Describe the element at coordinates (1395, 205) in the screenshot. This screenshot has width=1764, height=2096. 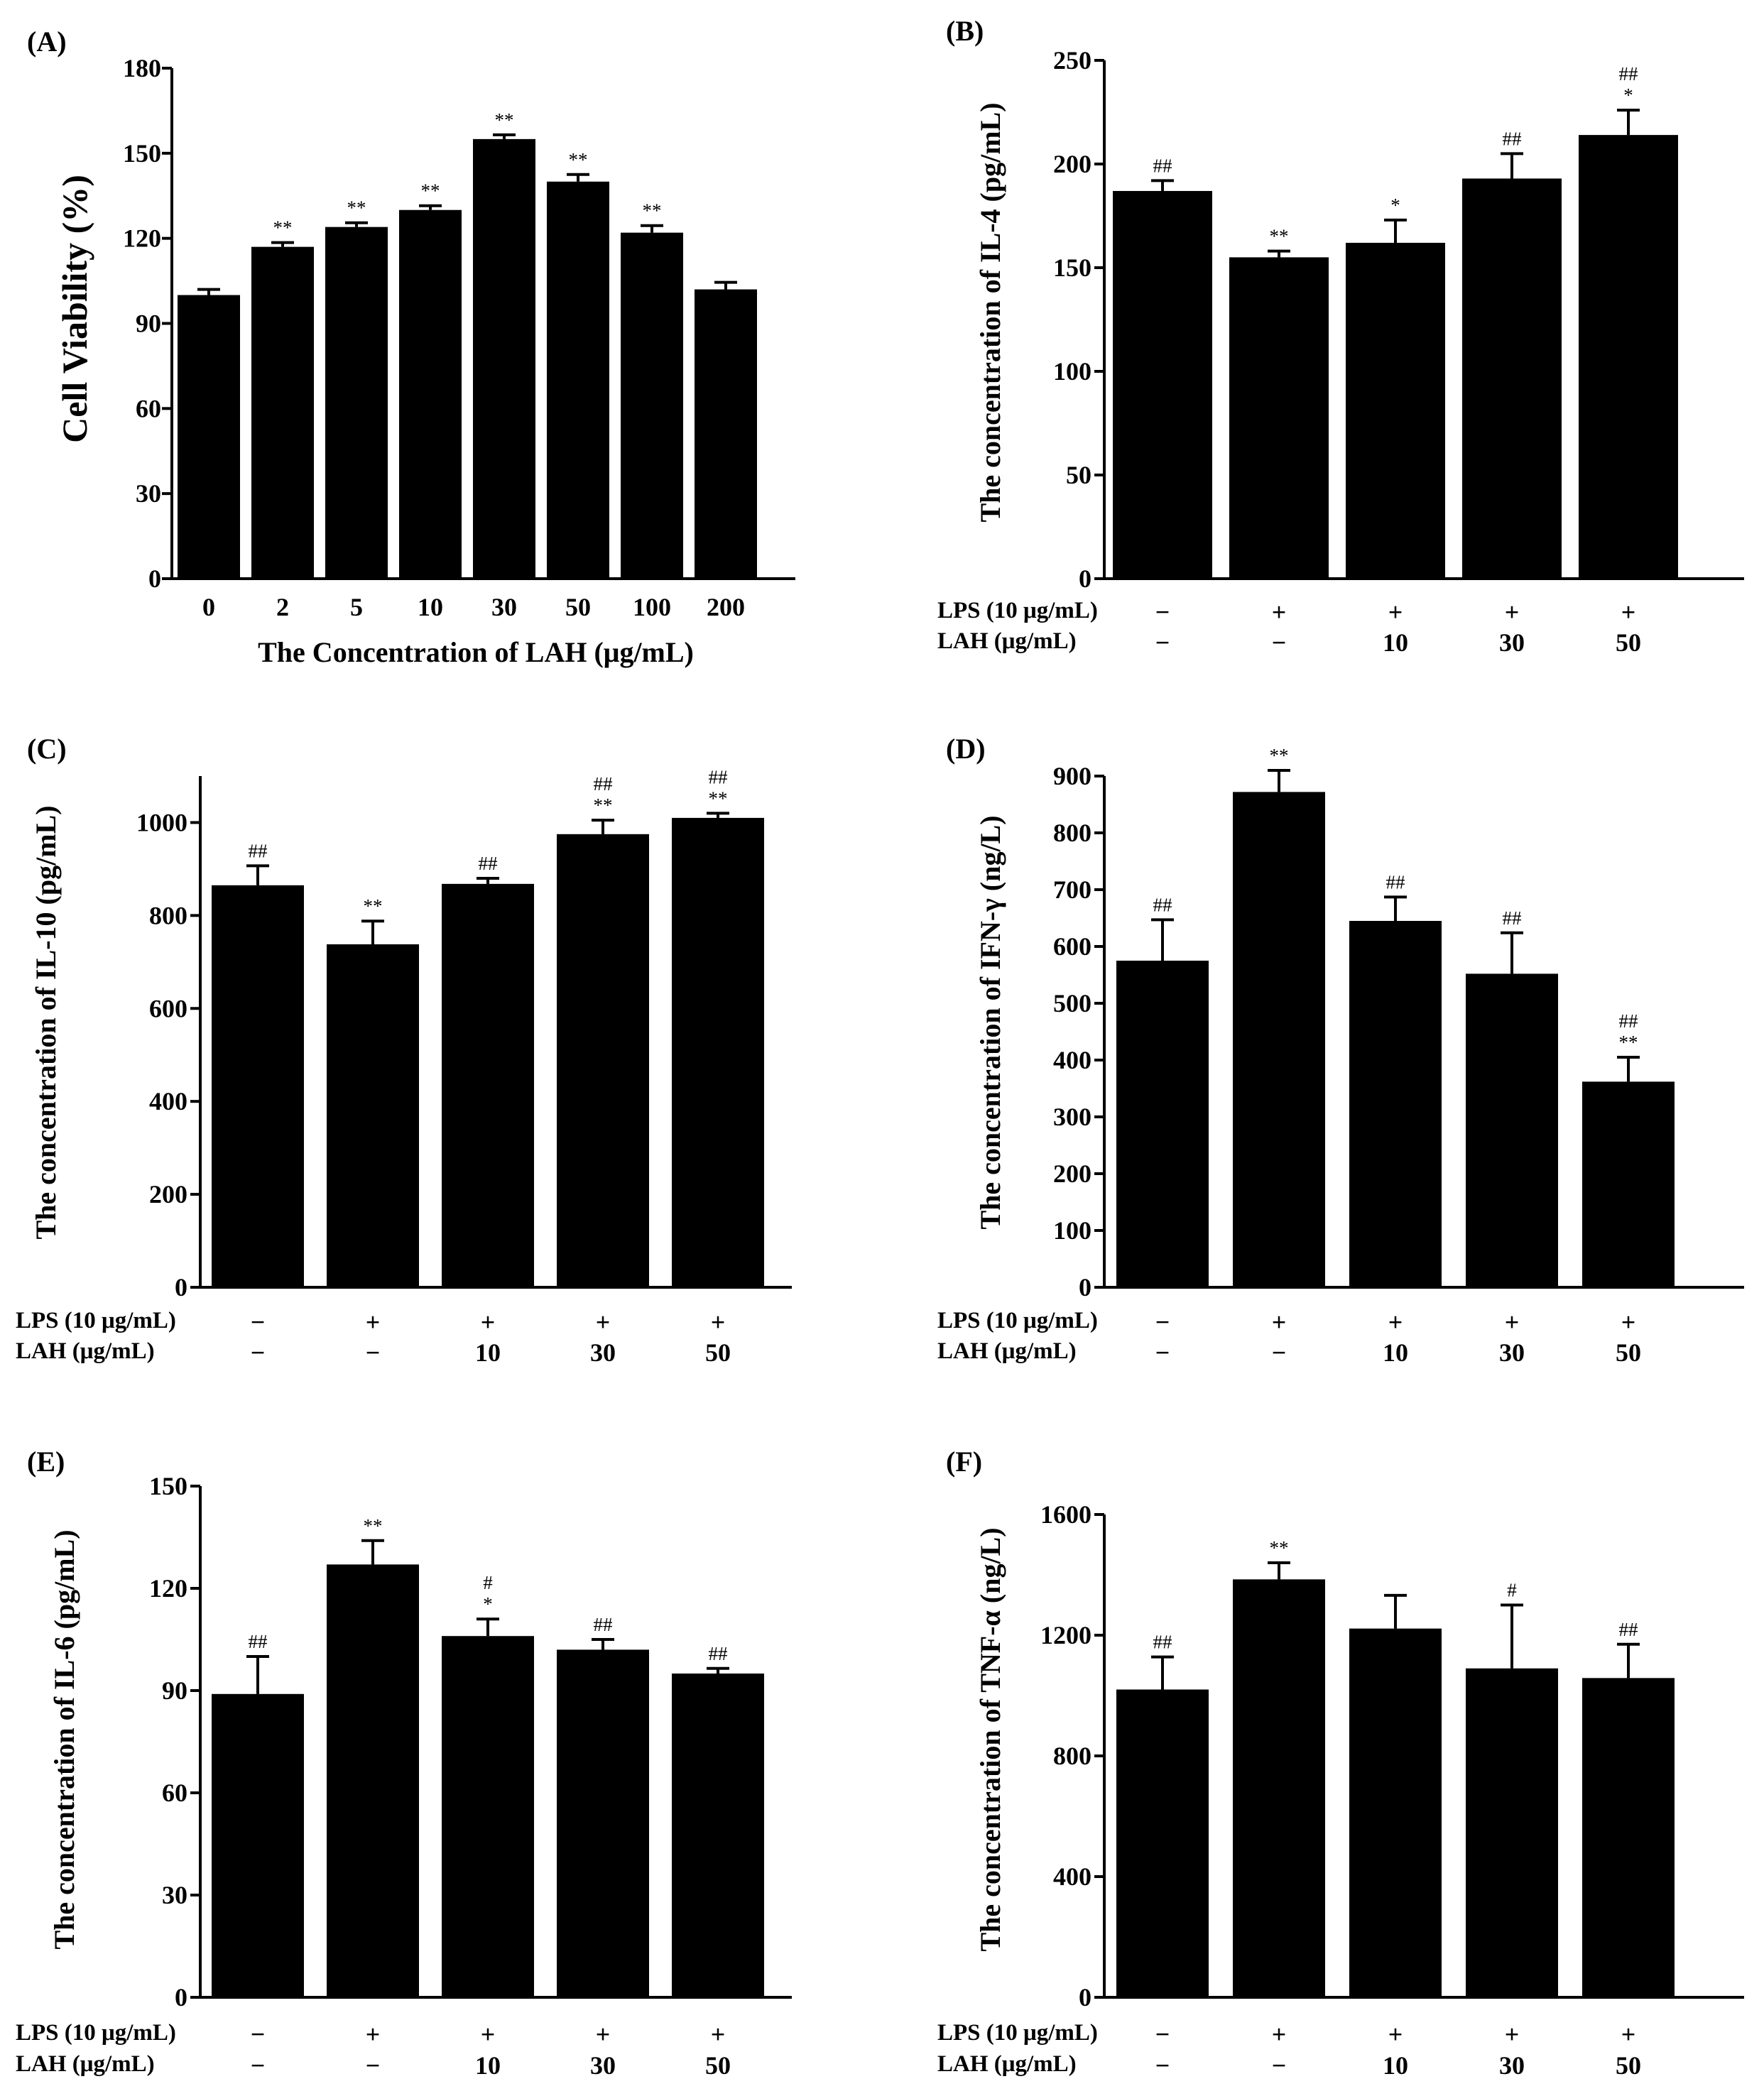
I see `panel-b-significance-mark: *` at that location.